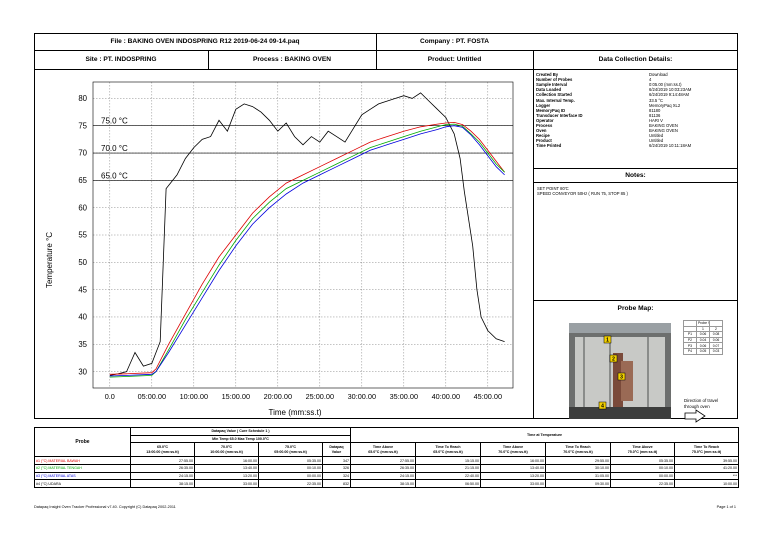 Image resolution: width=768 pixels, height=543 pixels. I want to click on results-column-header: Time To Reach 65.0°C (mm:ss.tt), so click(448, 450).